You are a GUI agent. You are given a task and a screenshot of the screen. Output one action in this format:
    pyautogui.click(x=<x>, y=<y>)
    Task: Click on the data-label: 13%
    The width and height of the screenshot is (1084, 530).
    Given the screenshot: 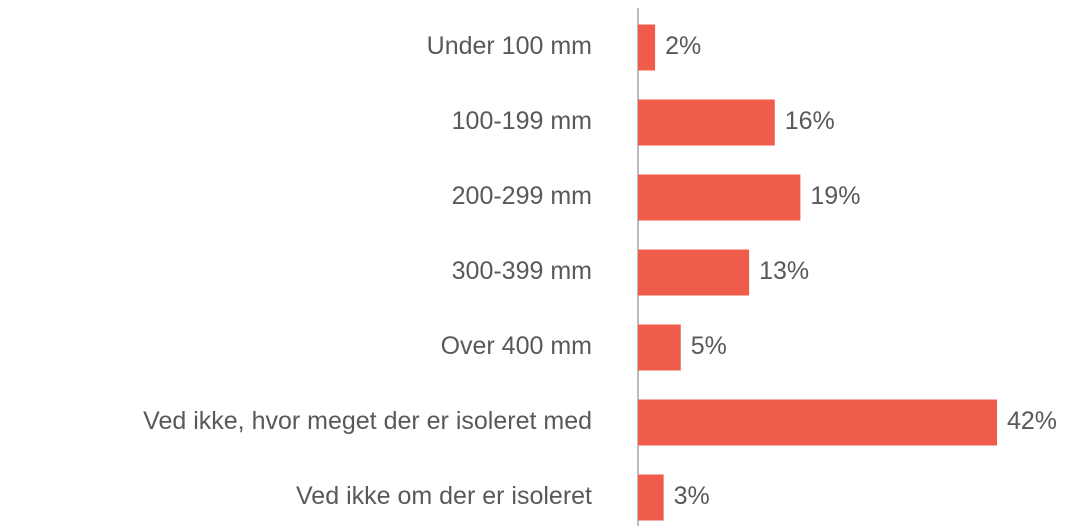 What is the action you would take?
    pyautogui.click(x=784, y=271)
    